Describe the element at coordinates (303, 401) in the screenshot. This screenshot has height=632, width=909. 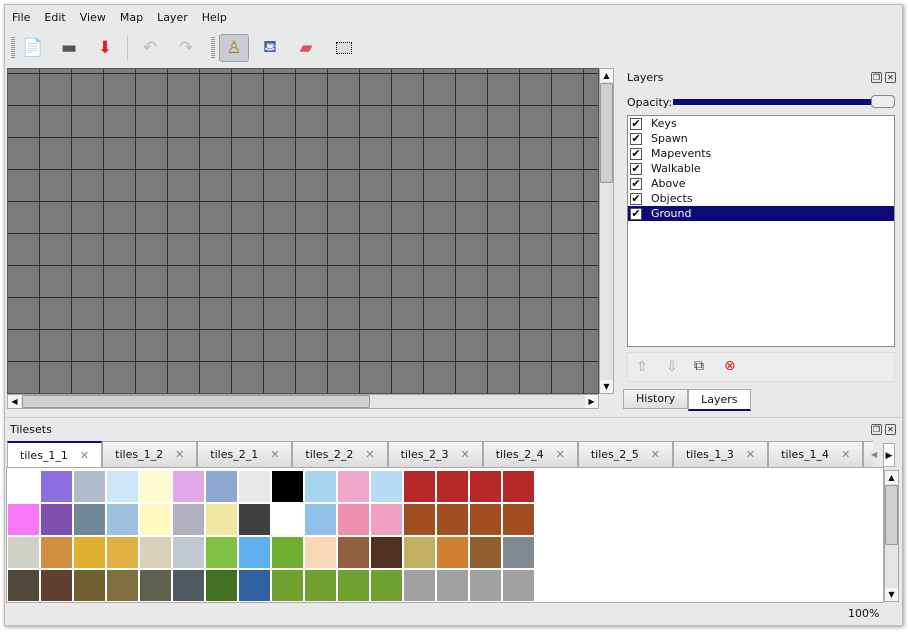
I see `map-horizontal-scrollbar: ◀ ▶` at that location.